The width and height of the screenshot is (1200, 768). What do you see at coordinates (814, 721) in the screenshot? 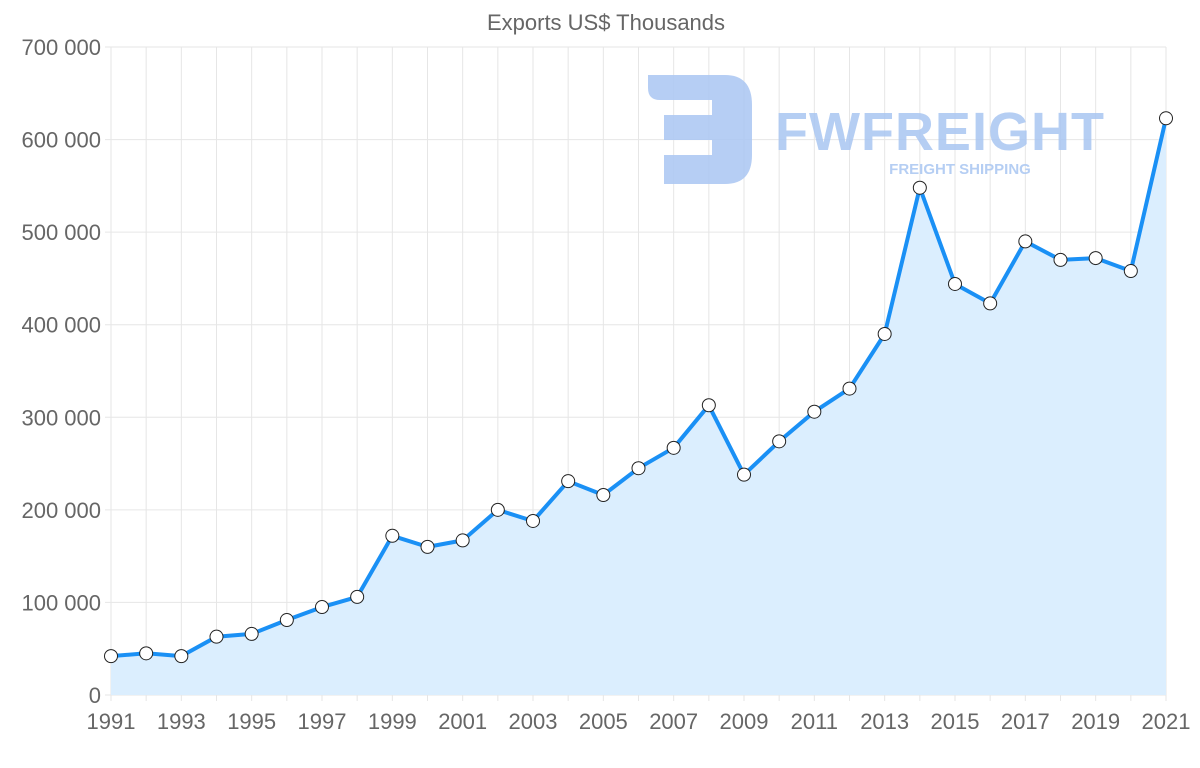
I see `x-tick-label: 2011` at bounding box center [814, 721].